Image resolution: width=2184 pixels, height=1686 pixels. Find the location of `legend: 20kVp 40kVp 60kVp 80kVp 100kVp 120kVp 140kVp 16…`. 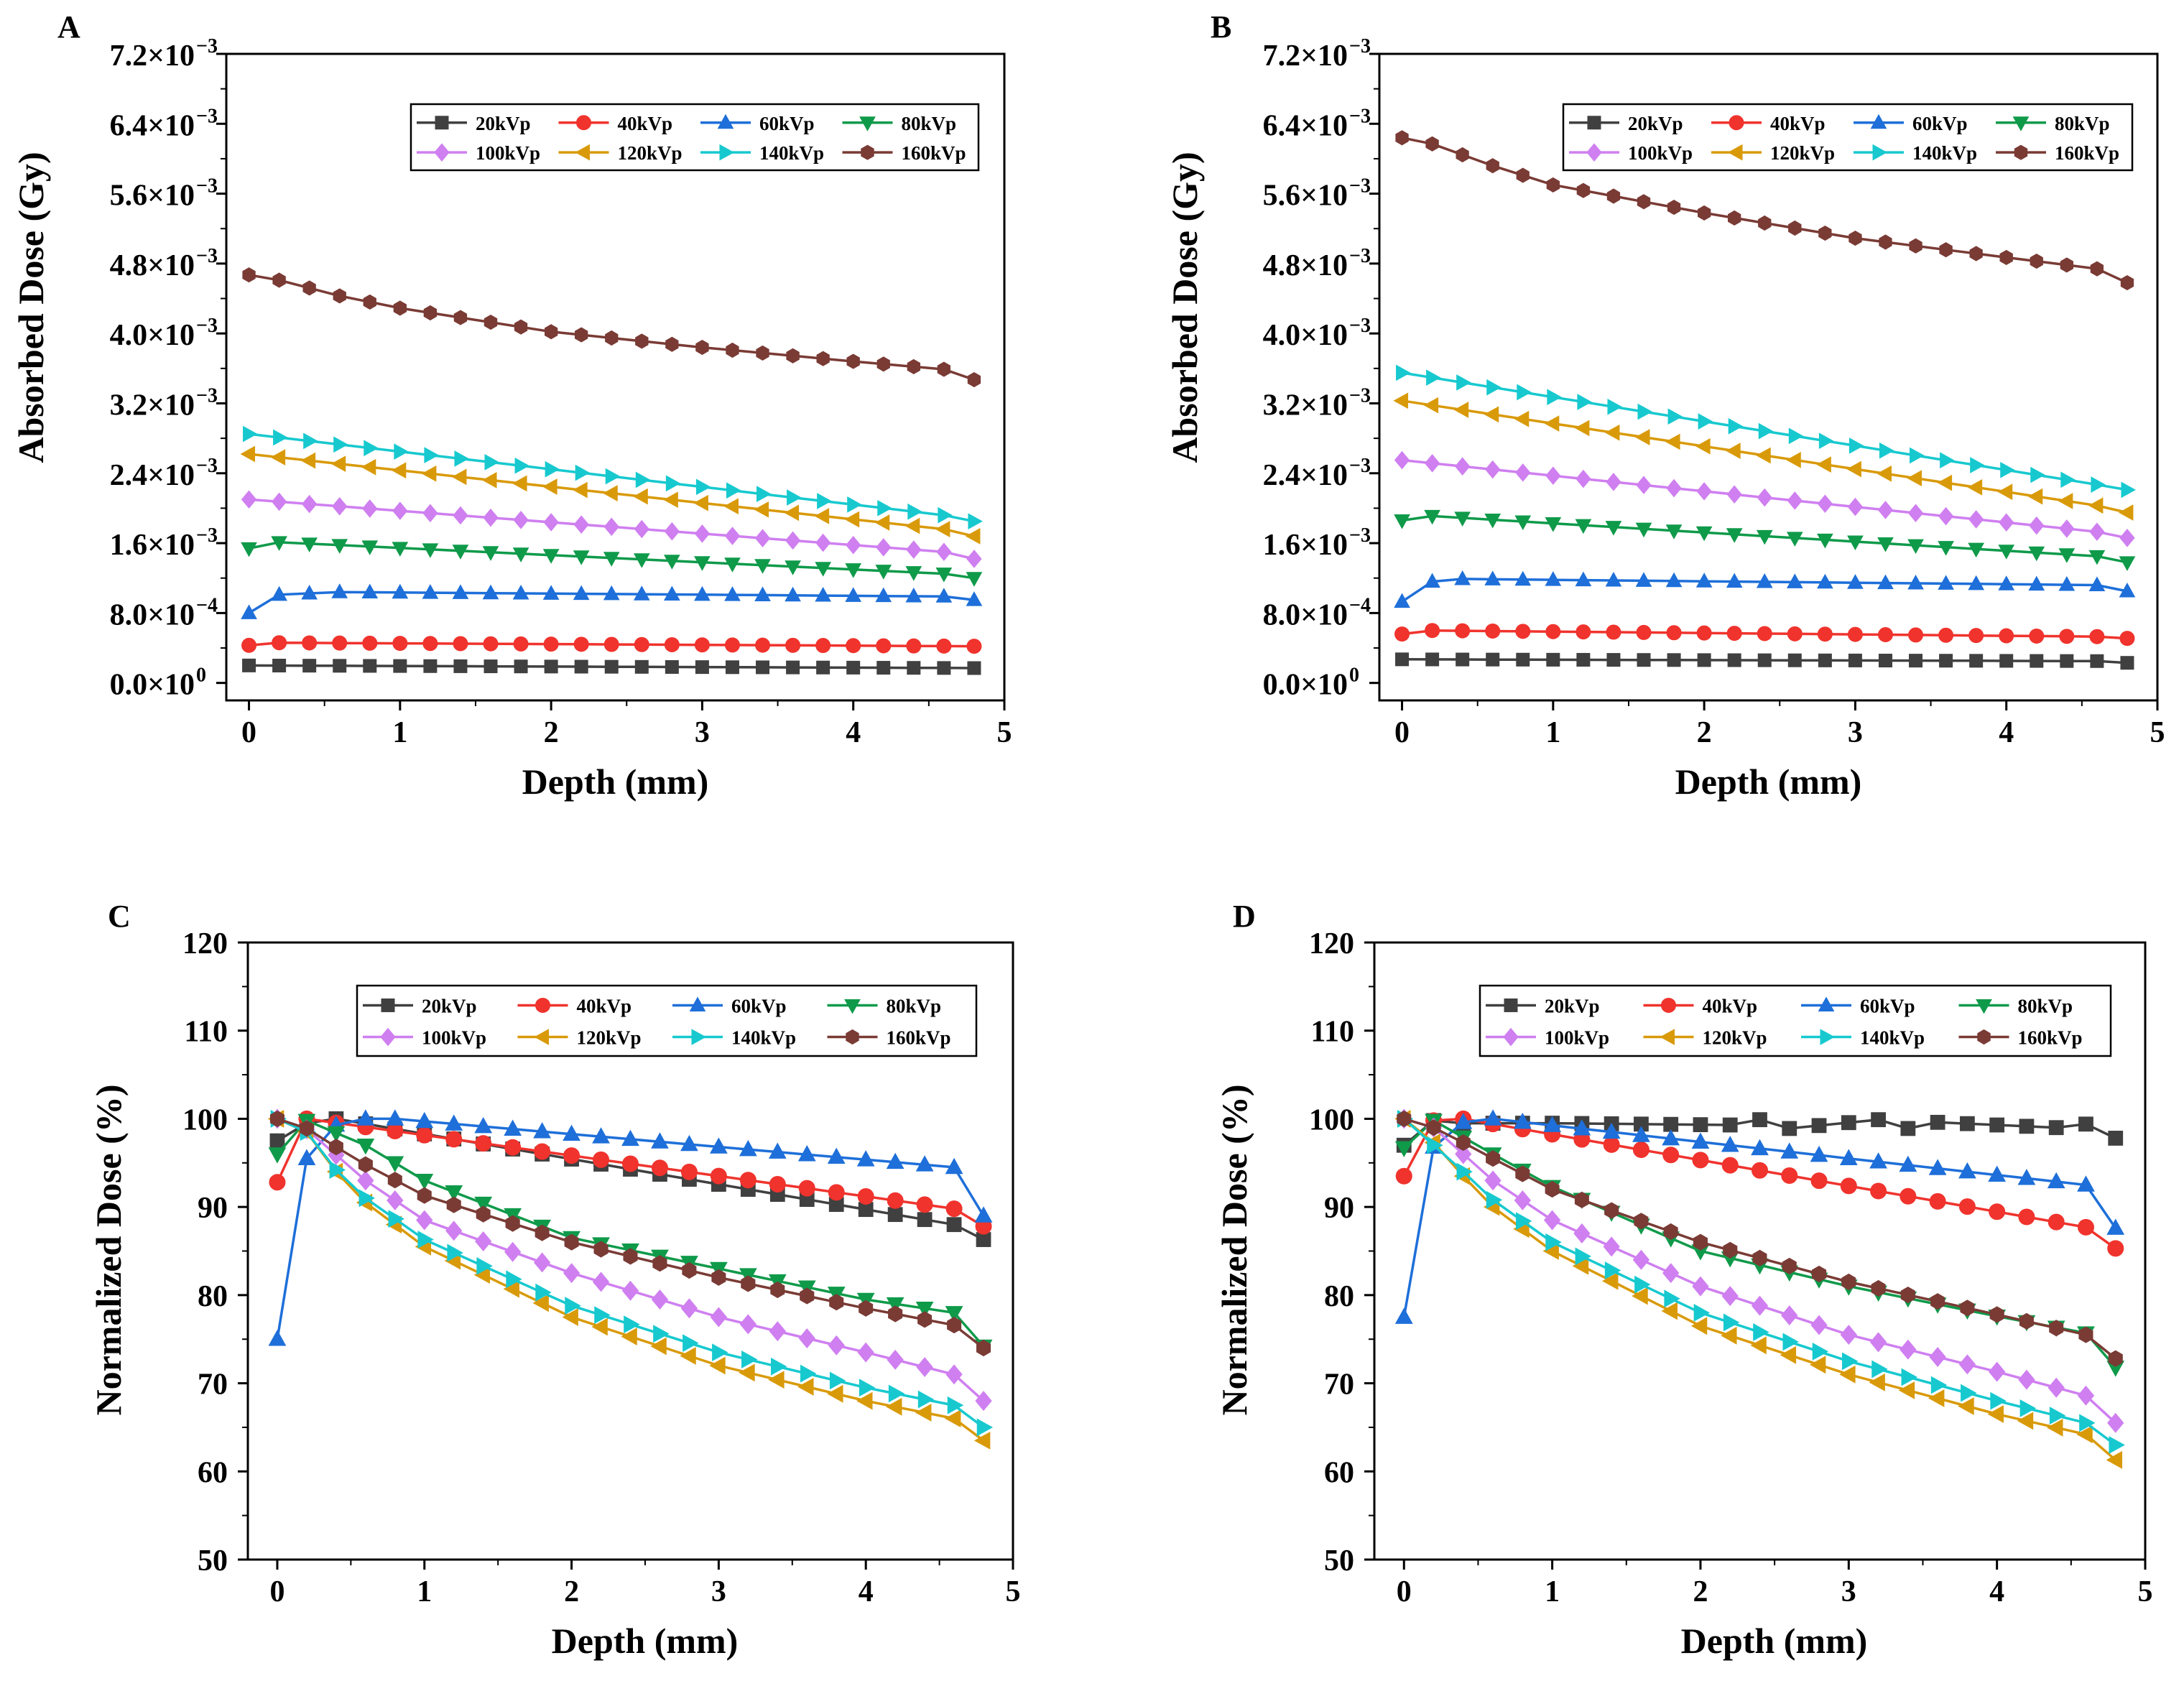

legend: 20kVp 40kVp 60kVp 80kVp 100kVp 120kVp 140kVp 16… is located at coordinates (695, 137).